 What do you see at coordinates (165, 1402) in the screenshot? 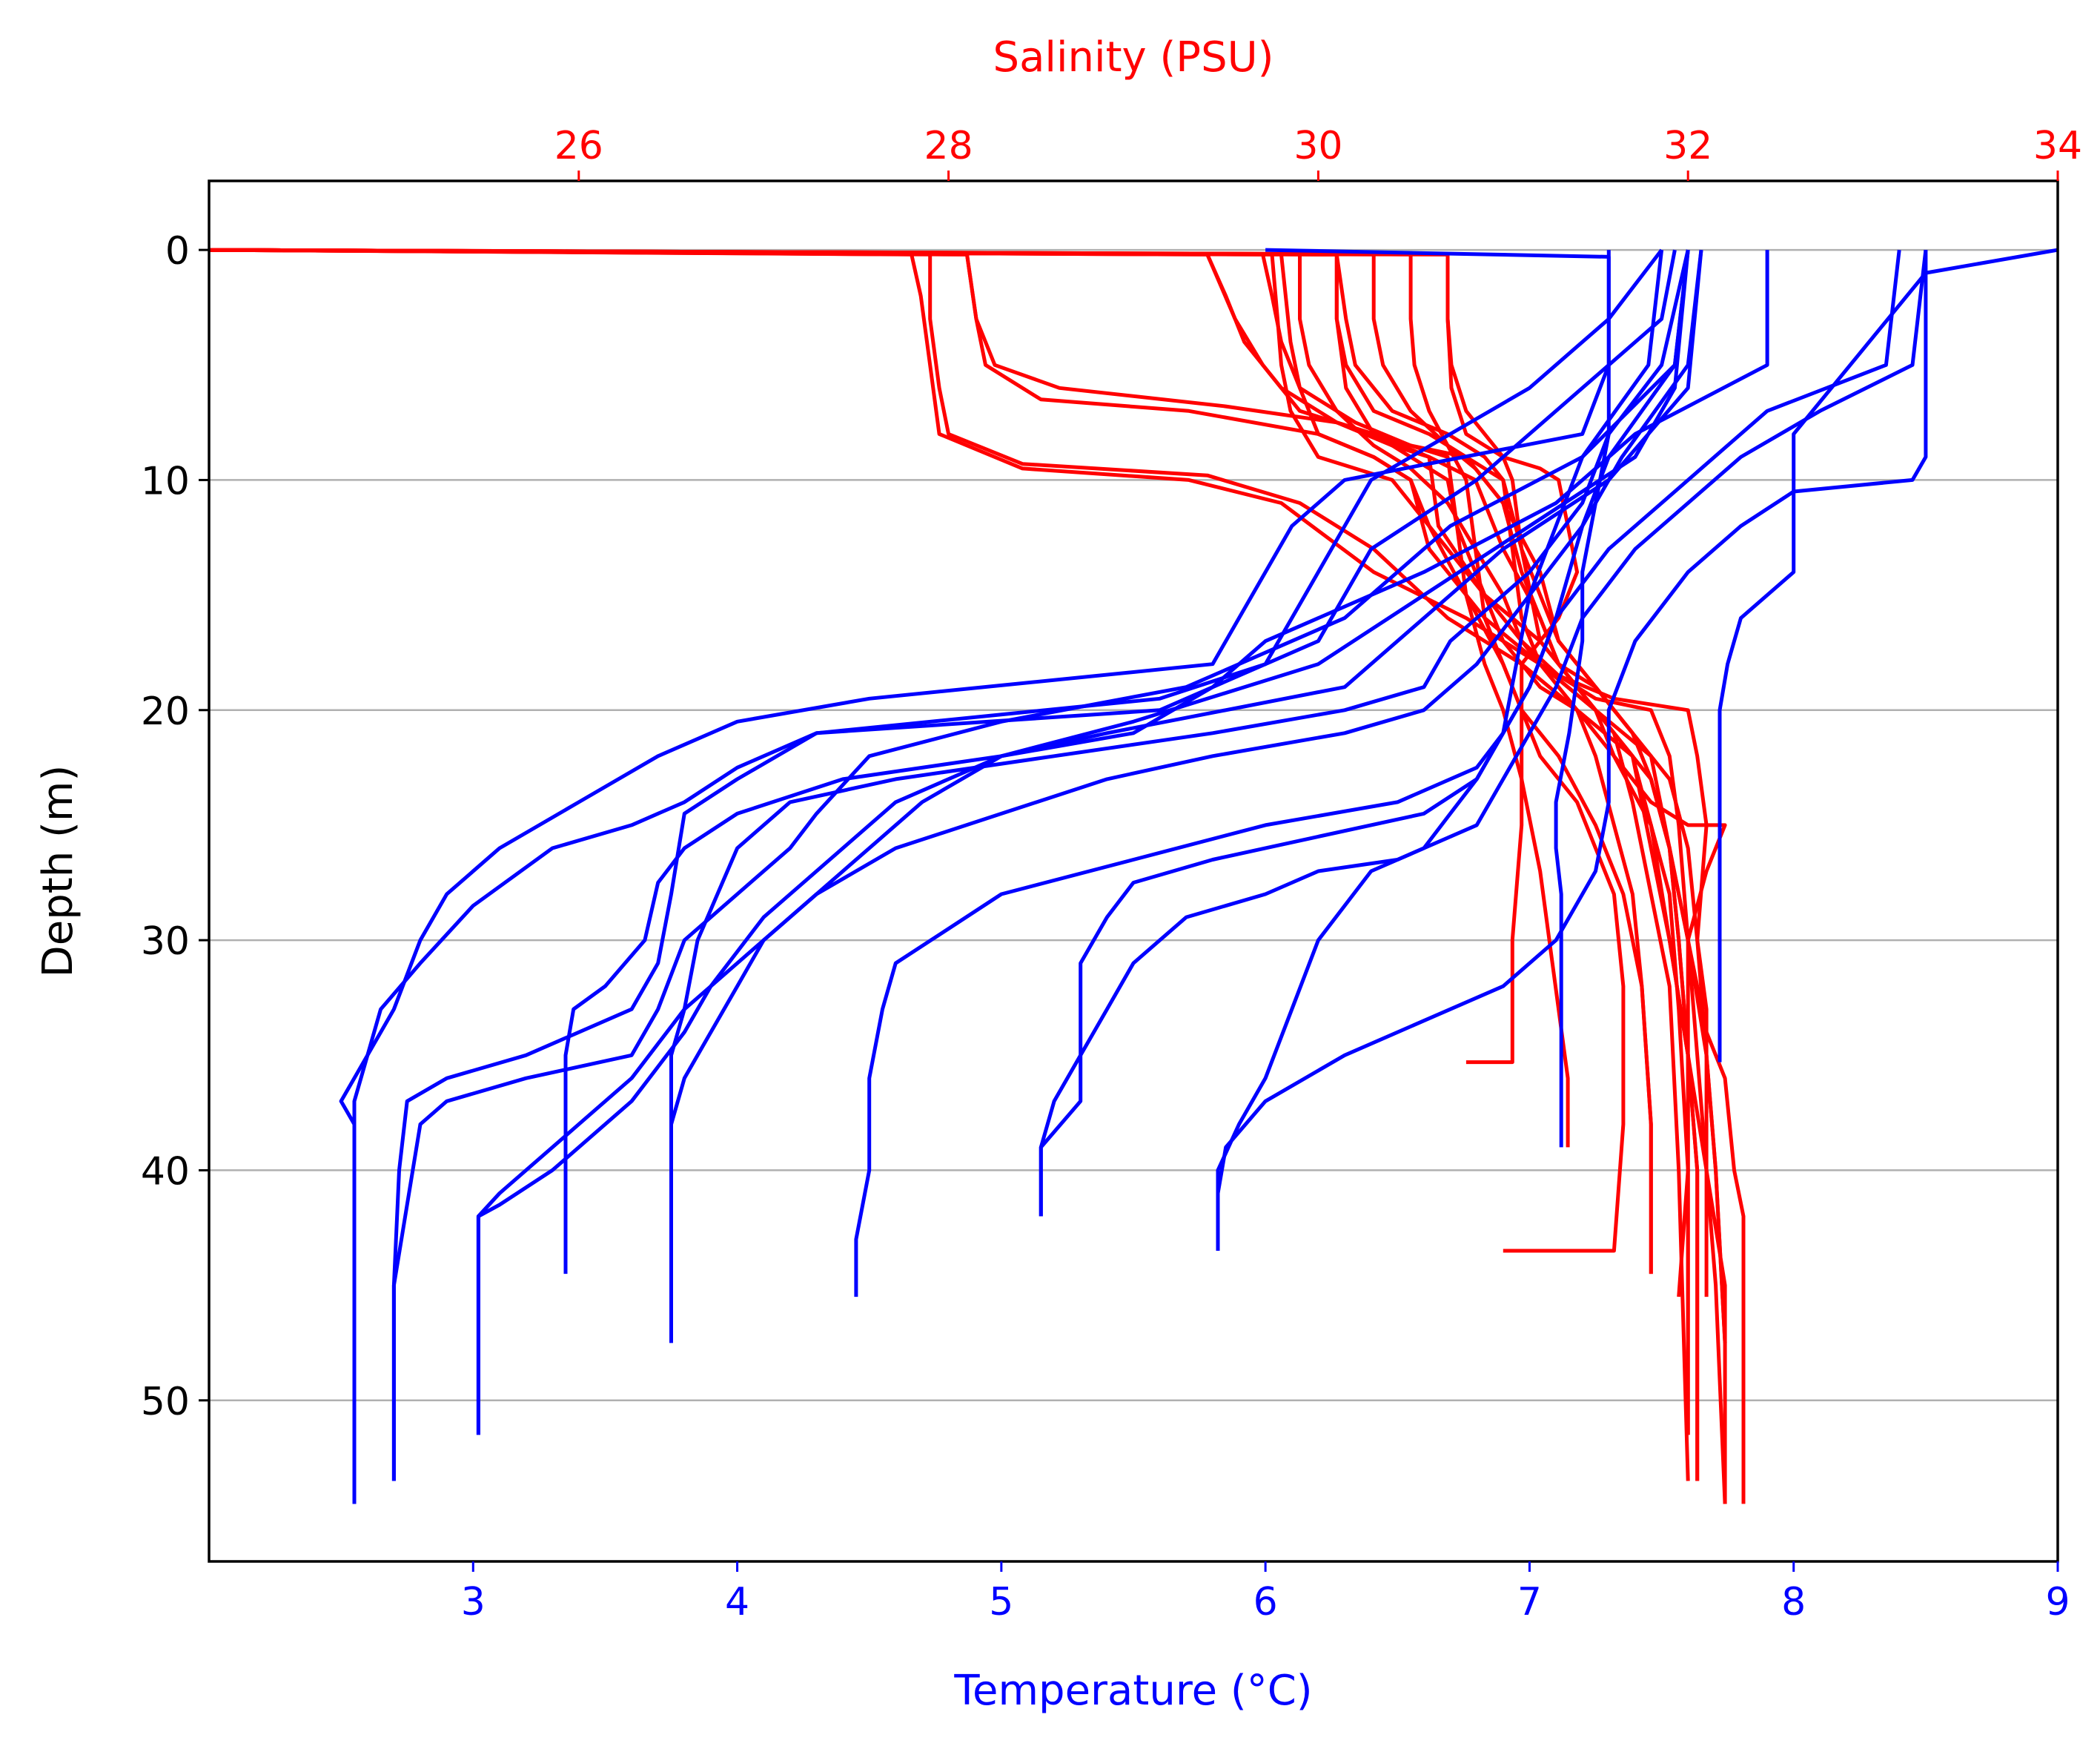
I see `y-tick-label: 50` at bounding box center [165, 1402].